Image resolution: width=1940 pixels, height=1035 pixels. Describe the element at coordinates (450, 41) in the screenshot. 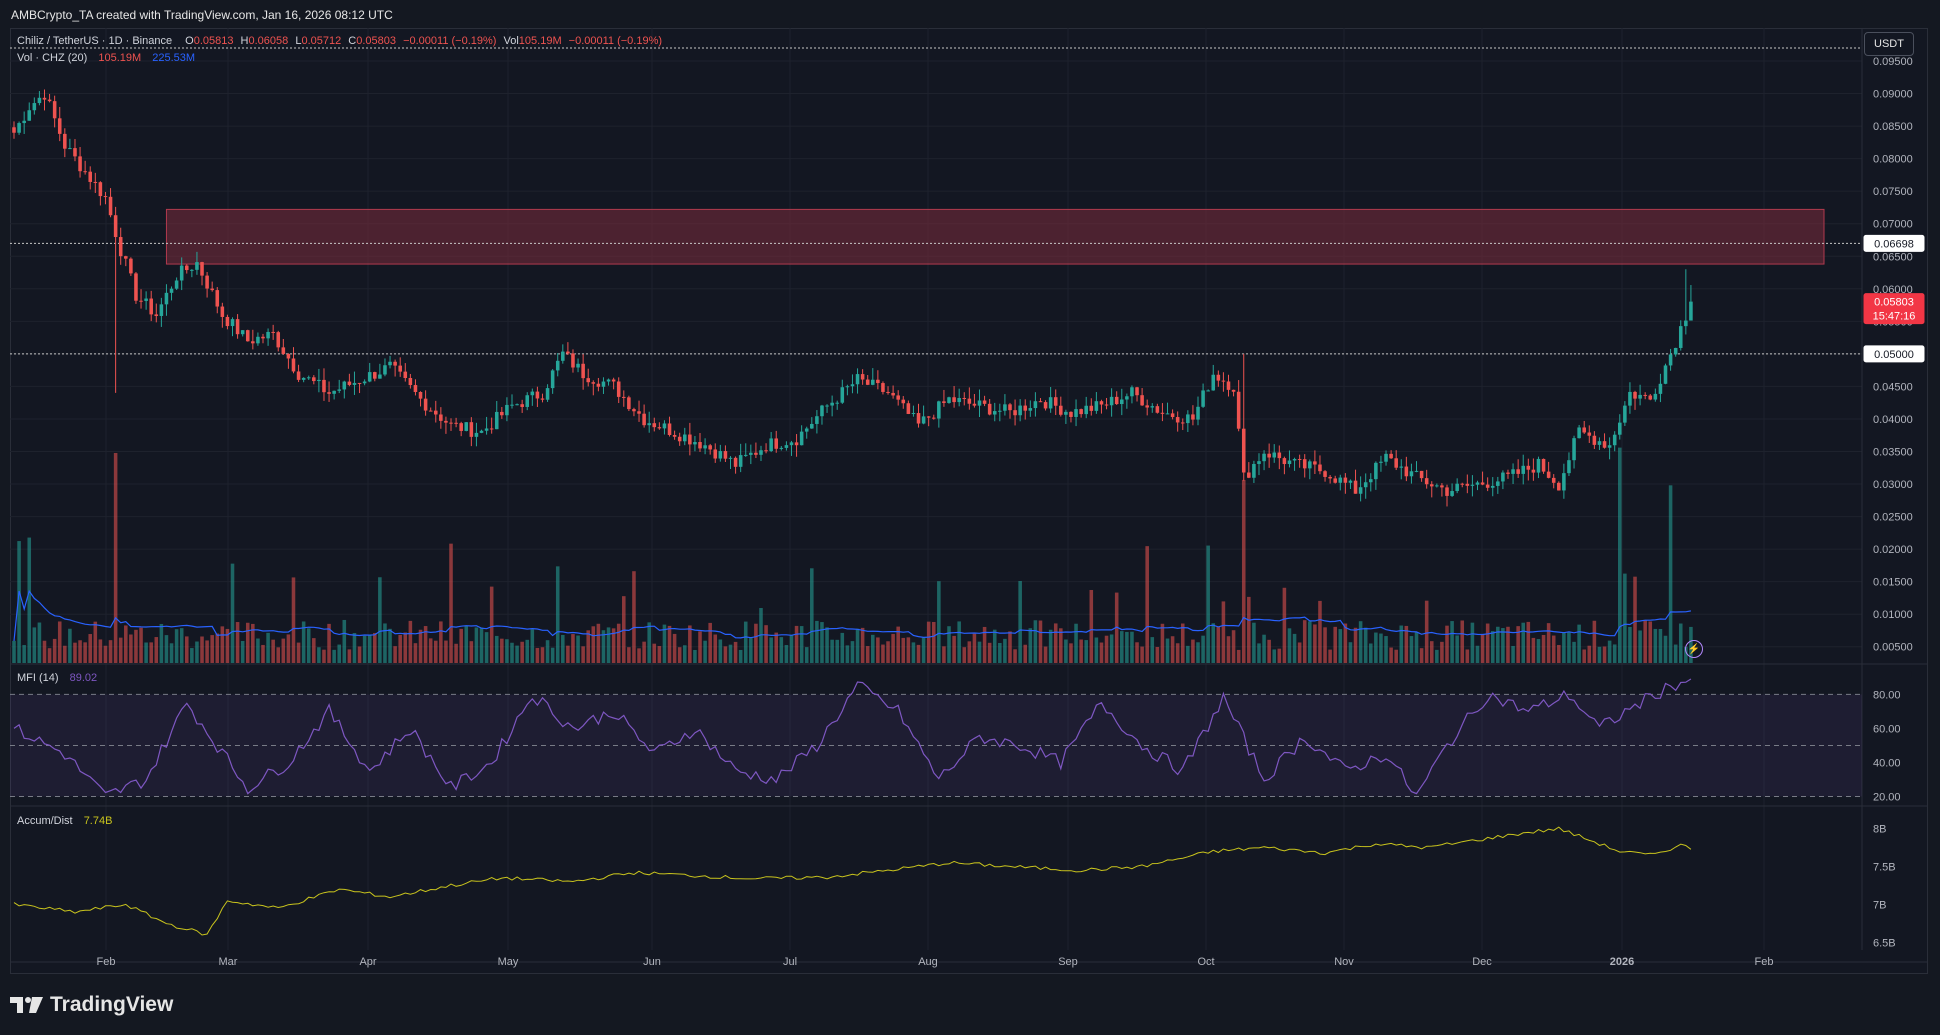

I see `change-value: −0.00011 (−0.19%)` at that location.